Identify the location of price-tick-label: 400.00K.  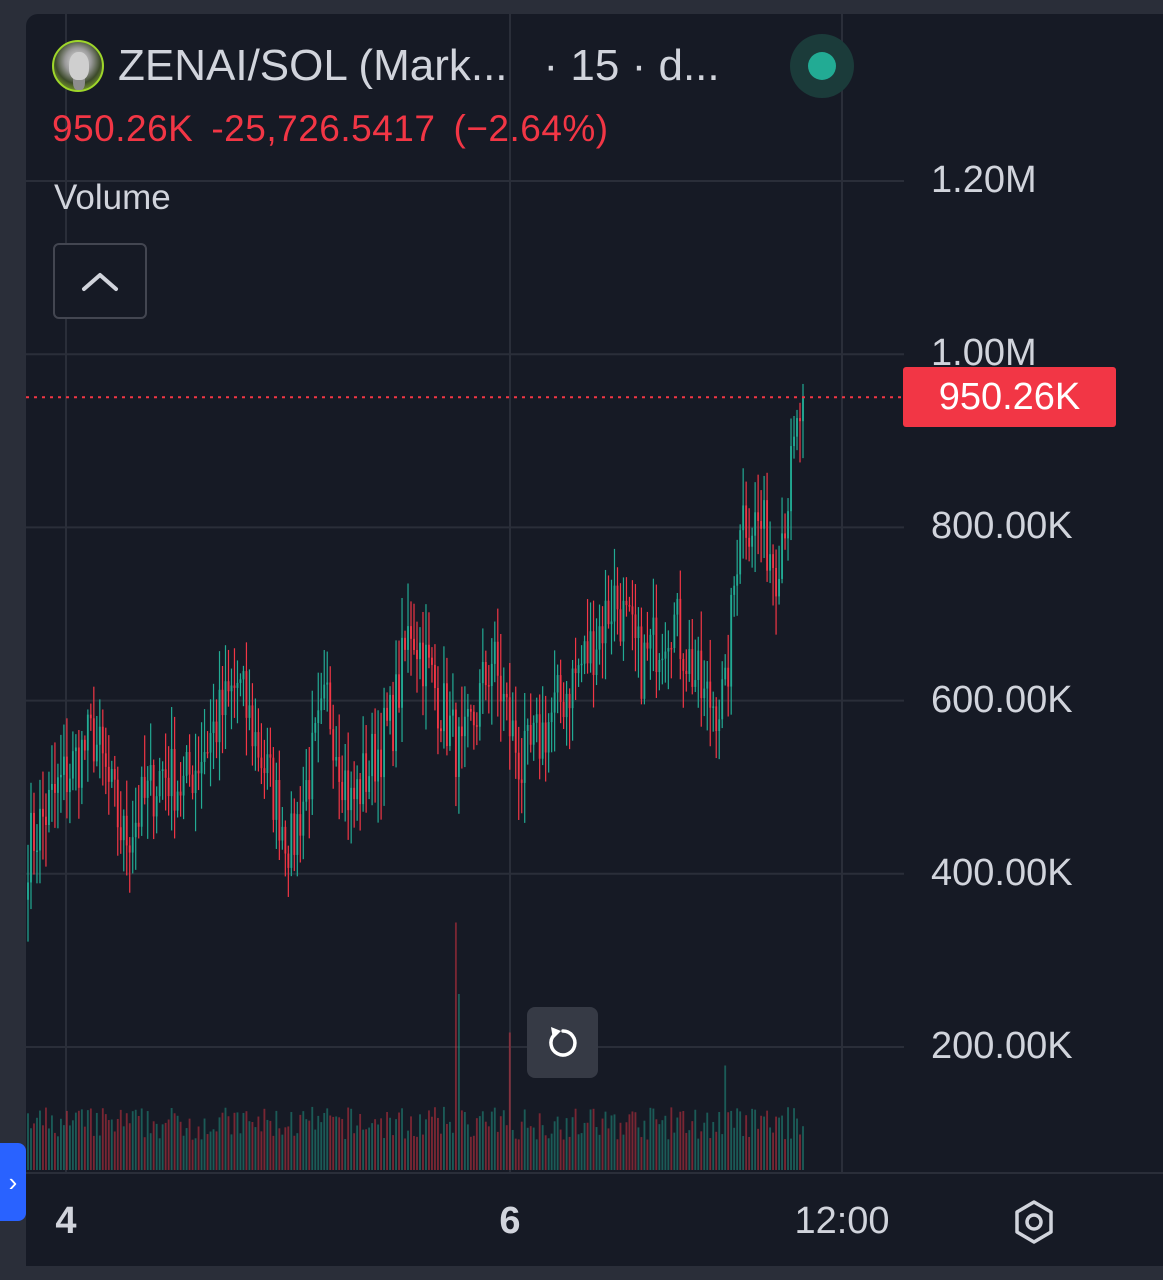
(1002, 872).